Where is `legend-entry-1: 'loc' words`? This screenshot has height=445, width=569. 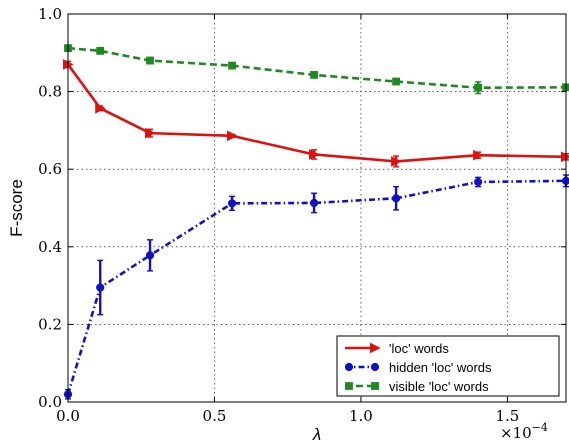
legend-entry-1: 'loc' words is located at coordinates (397, 348).